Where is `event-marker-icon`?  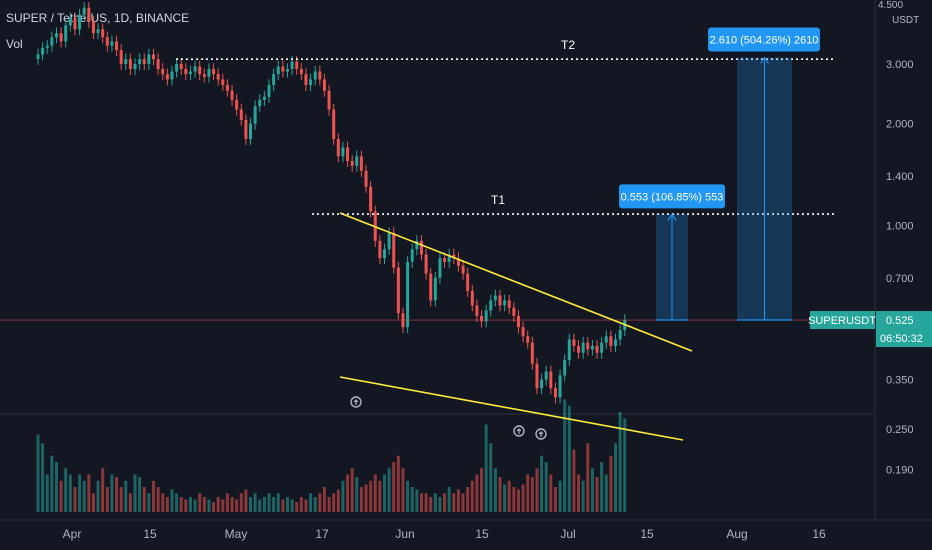
event-marker-icon is located at coordinates (541, 434).